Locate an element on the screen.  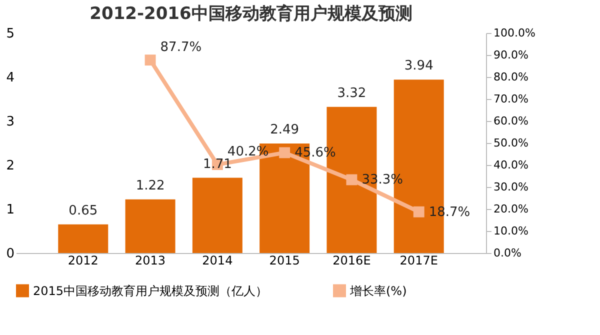
y2-tick-label: 40.0% is located at coordinates (511, 165).